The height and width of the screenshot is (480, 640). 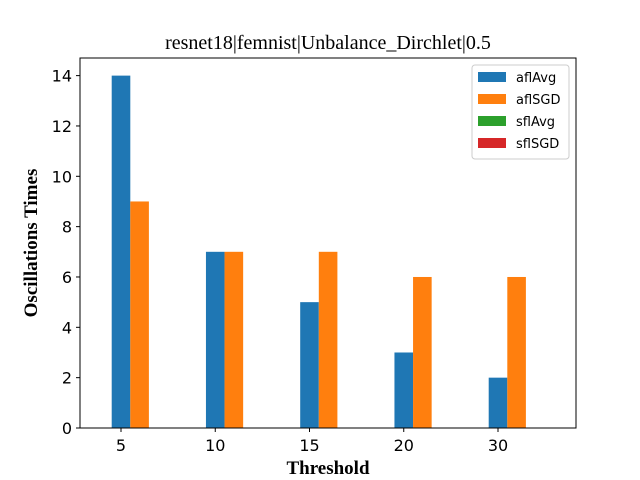 What do you see at coordinates (67, 428) in the screenshot?
I see `y-tick-label: 0` at bounding box center [67, 428].